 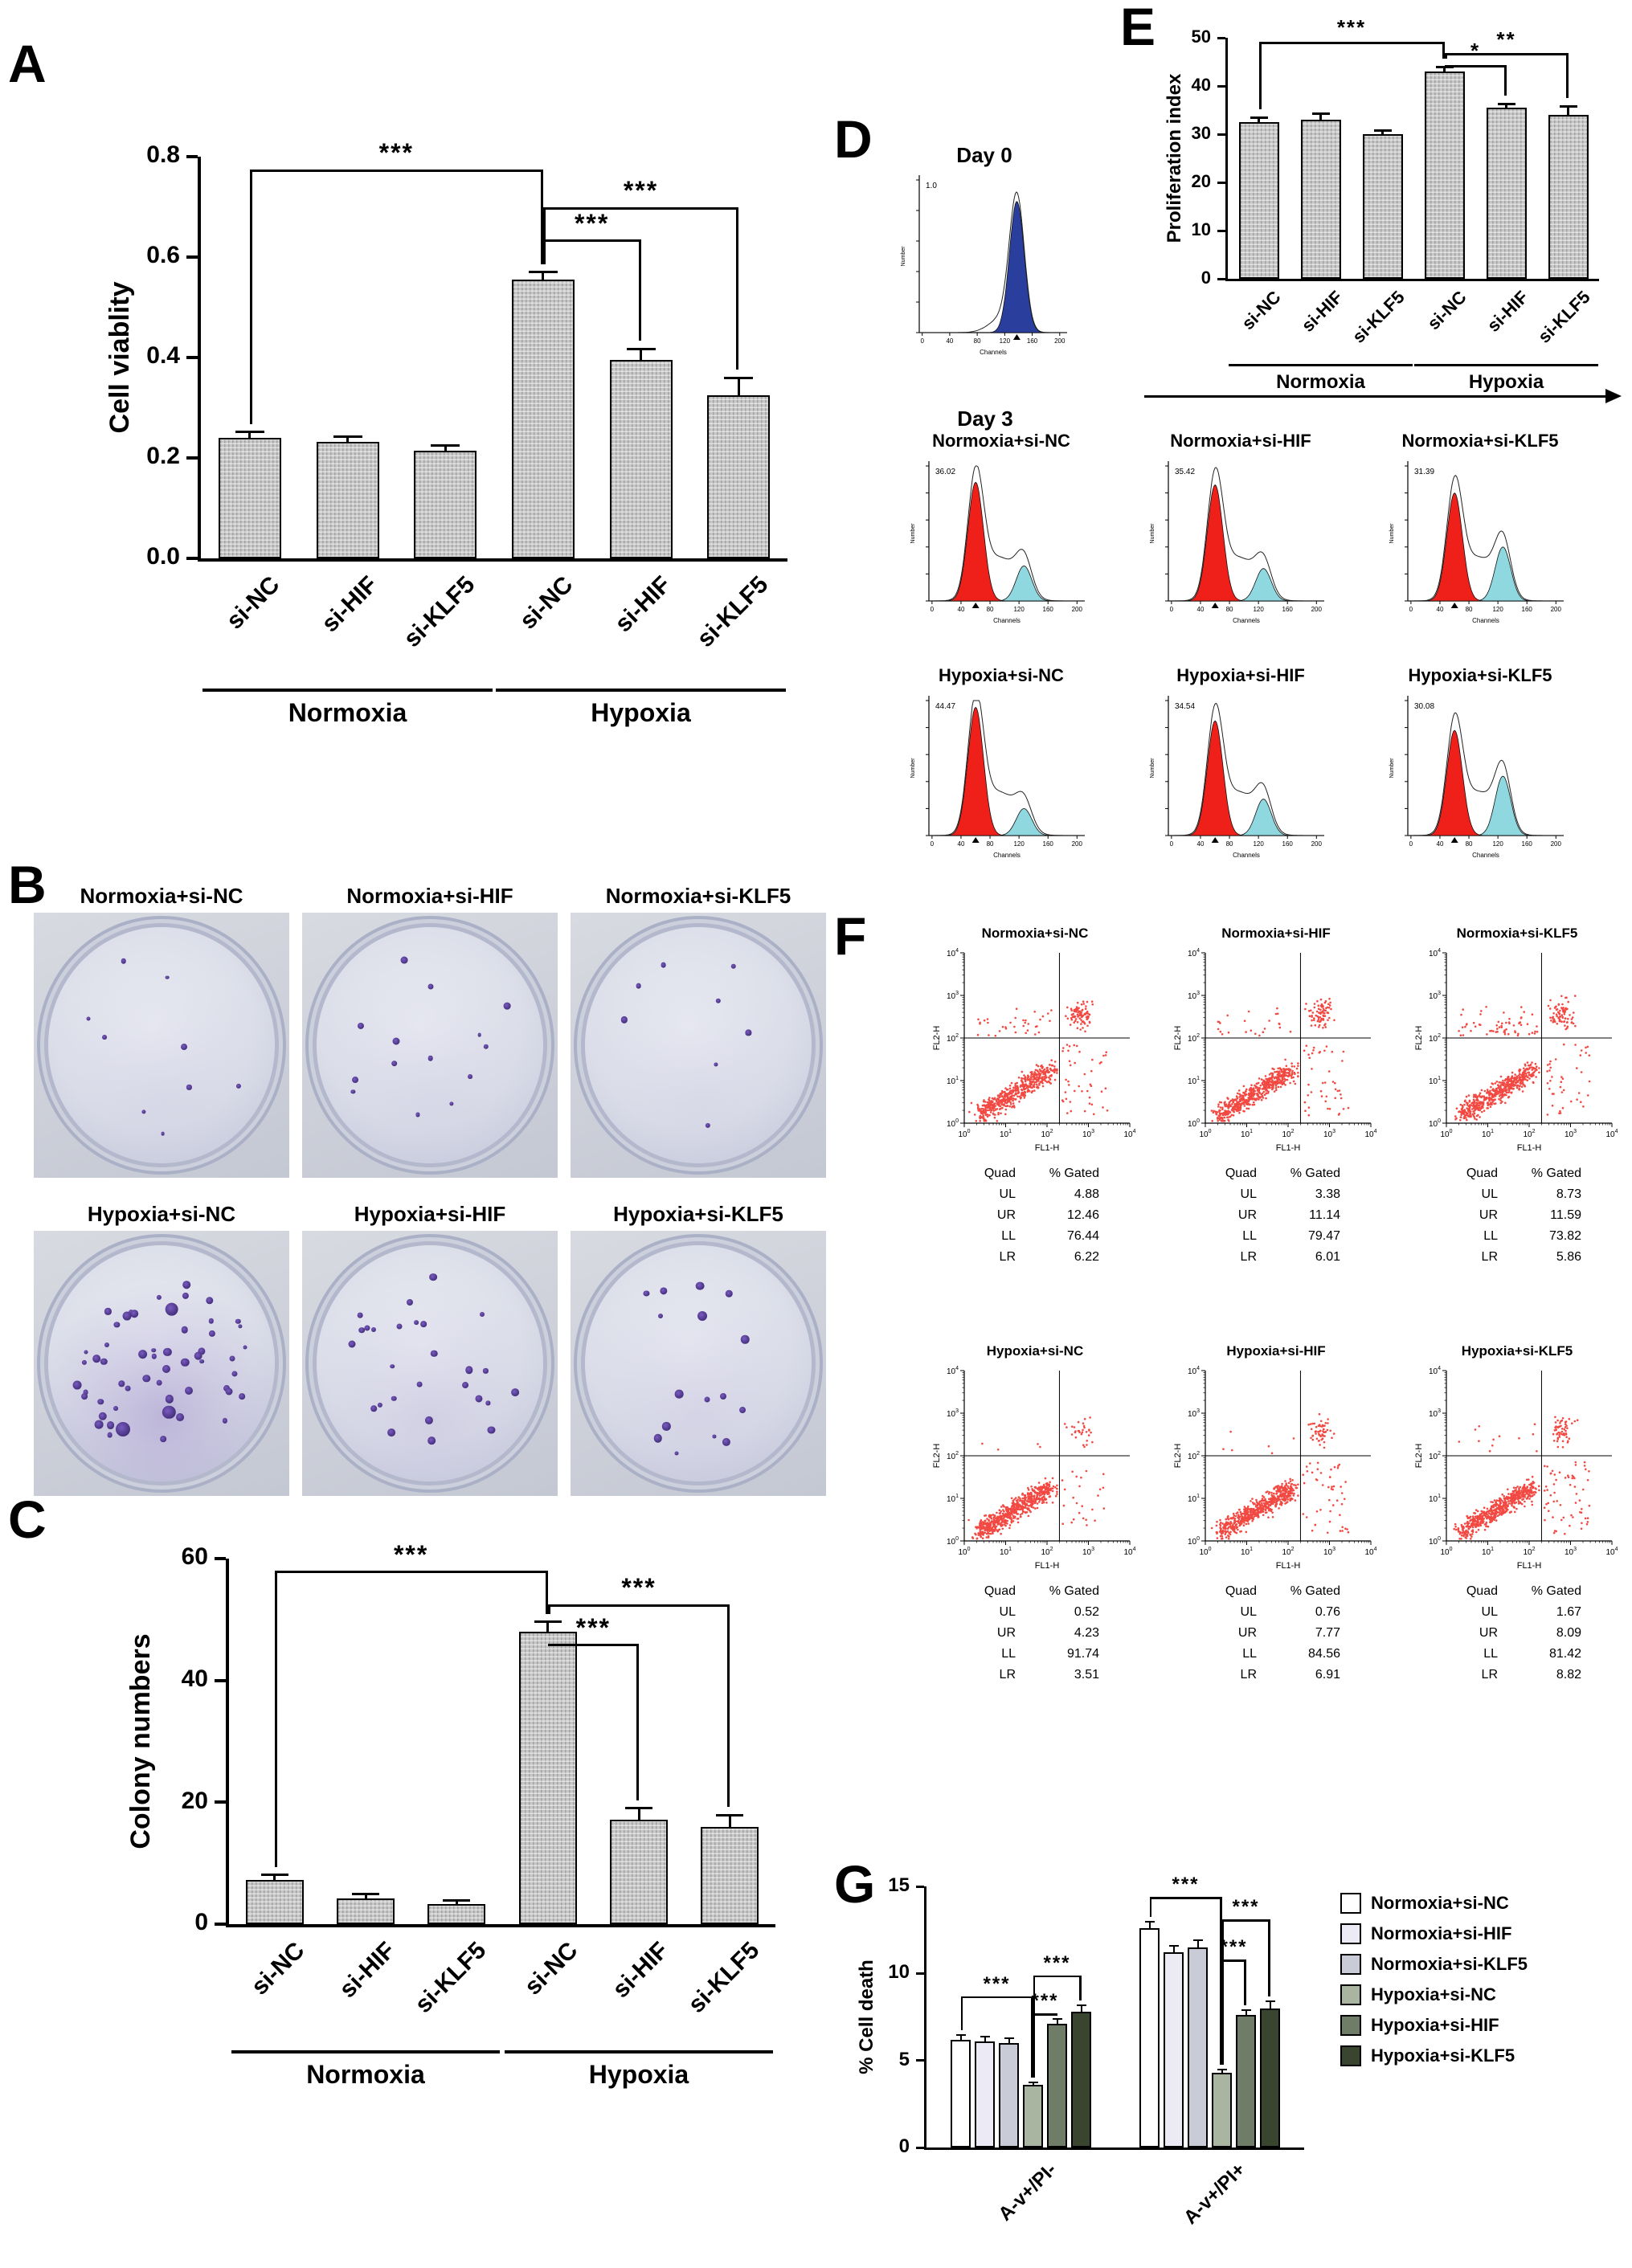 What do you see at coordinates (990, 844) in the screenshot?
I see `svg-text: 80` at bounding box center [990, 844].